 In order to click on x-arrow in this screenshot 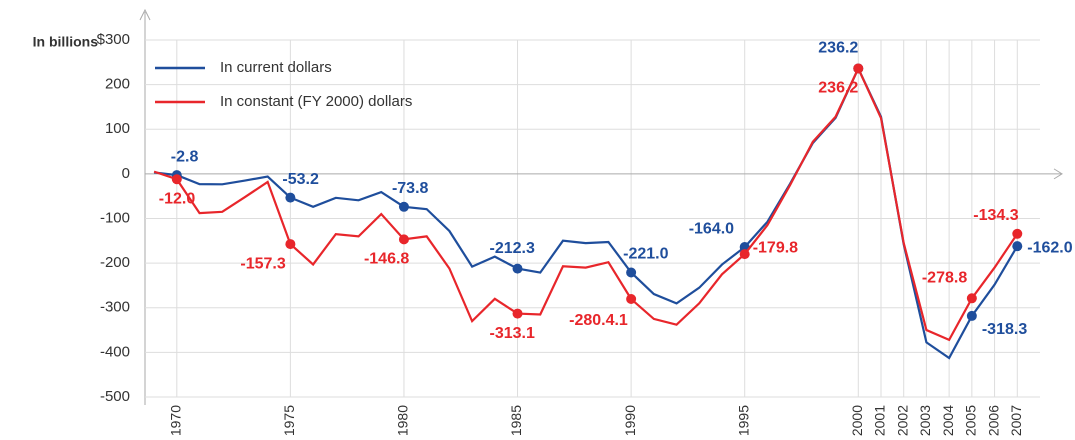, I will do `click(1051, 174)`.